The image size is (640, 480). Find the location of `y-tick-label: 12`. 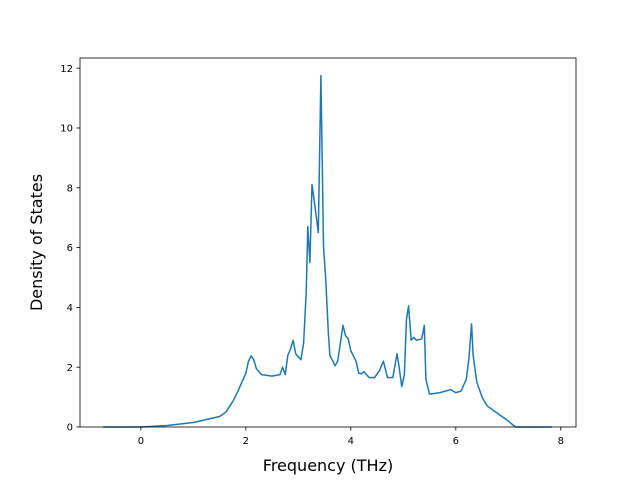

y-tick-label: 12 is located at coordinates (66, 69).